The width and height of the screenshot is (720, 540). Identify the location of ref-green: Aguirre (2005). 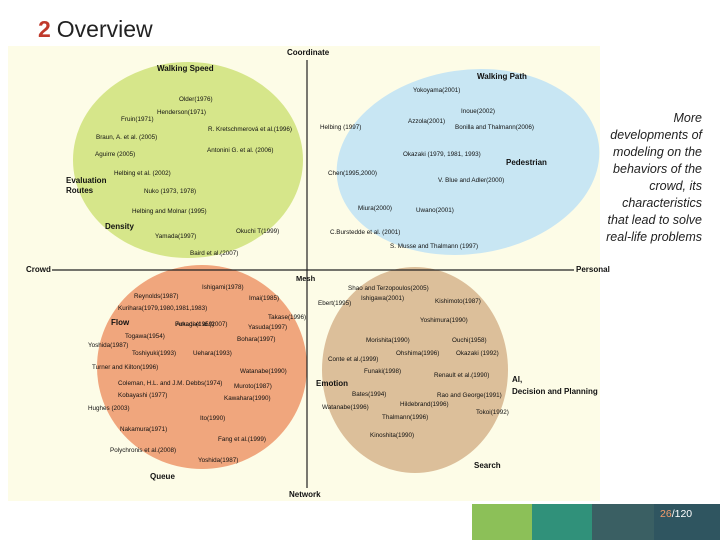
(115, 154).